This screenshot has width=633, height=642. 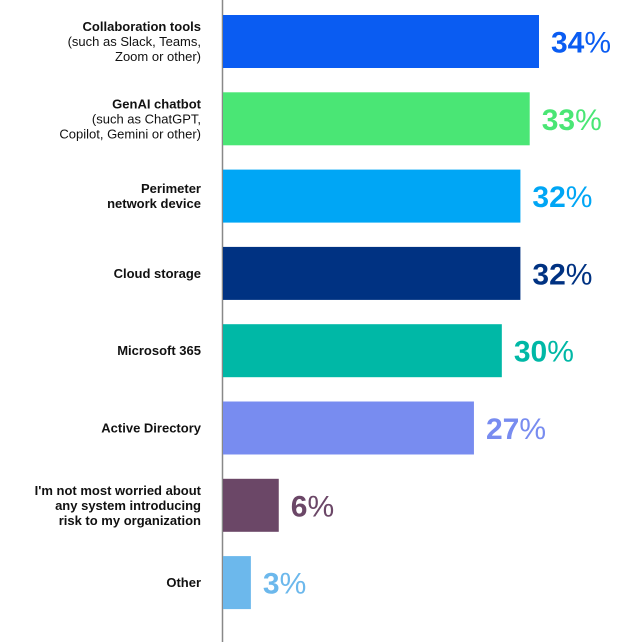 What do you see at coordinates (579, 197) in the screenshot?
I see `value-percent-sign-2: %` at bounding box center [579, 197].